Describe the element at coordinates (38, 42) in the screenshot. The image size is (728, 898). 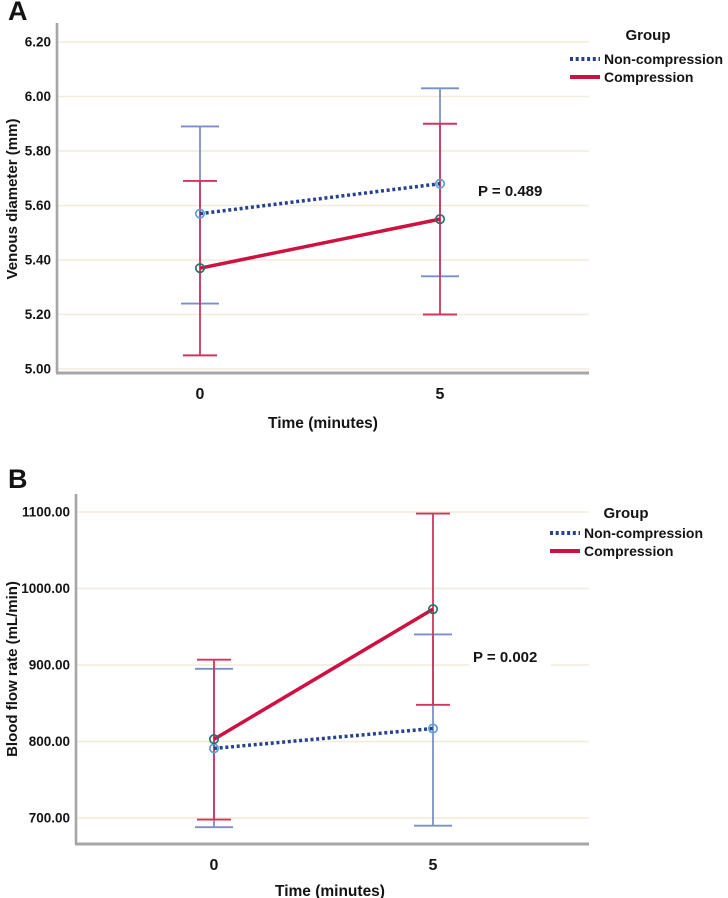
I see `y-tick-label: 6.20` at that location.